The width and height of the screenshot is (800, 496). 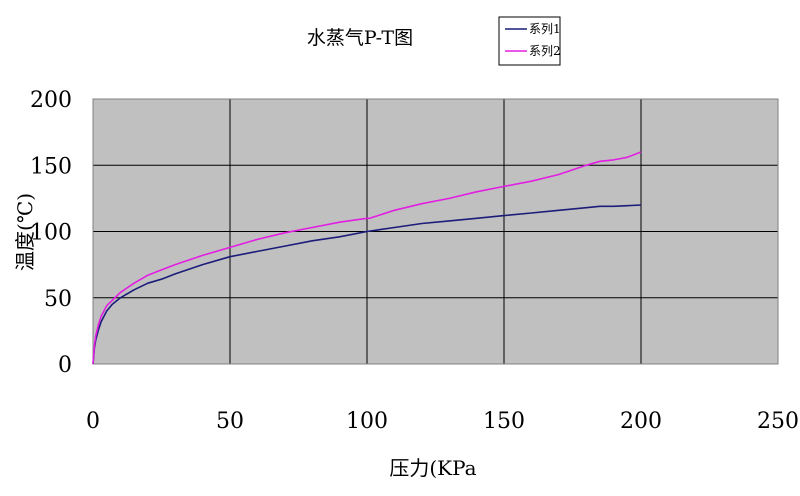 I want to click on y-tick-label: 50, so click(x=58, y=299).